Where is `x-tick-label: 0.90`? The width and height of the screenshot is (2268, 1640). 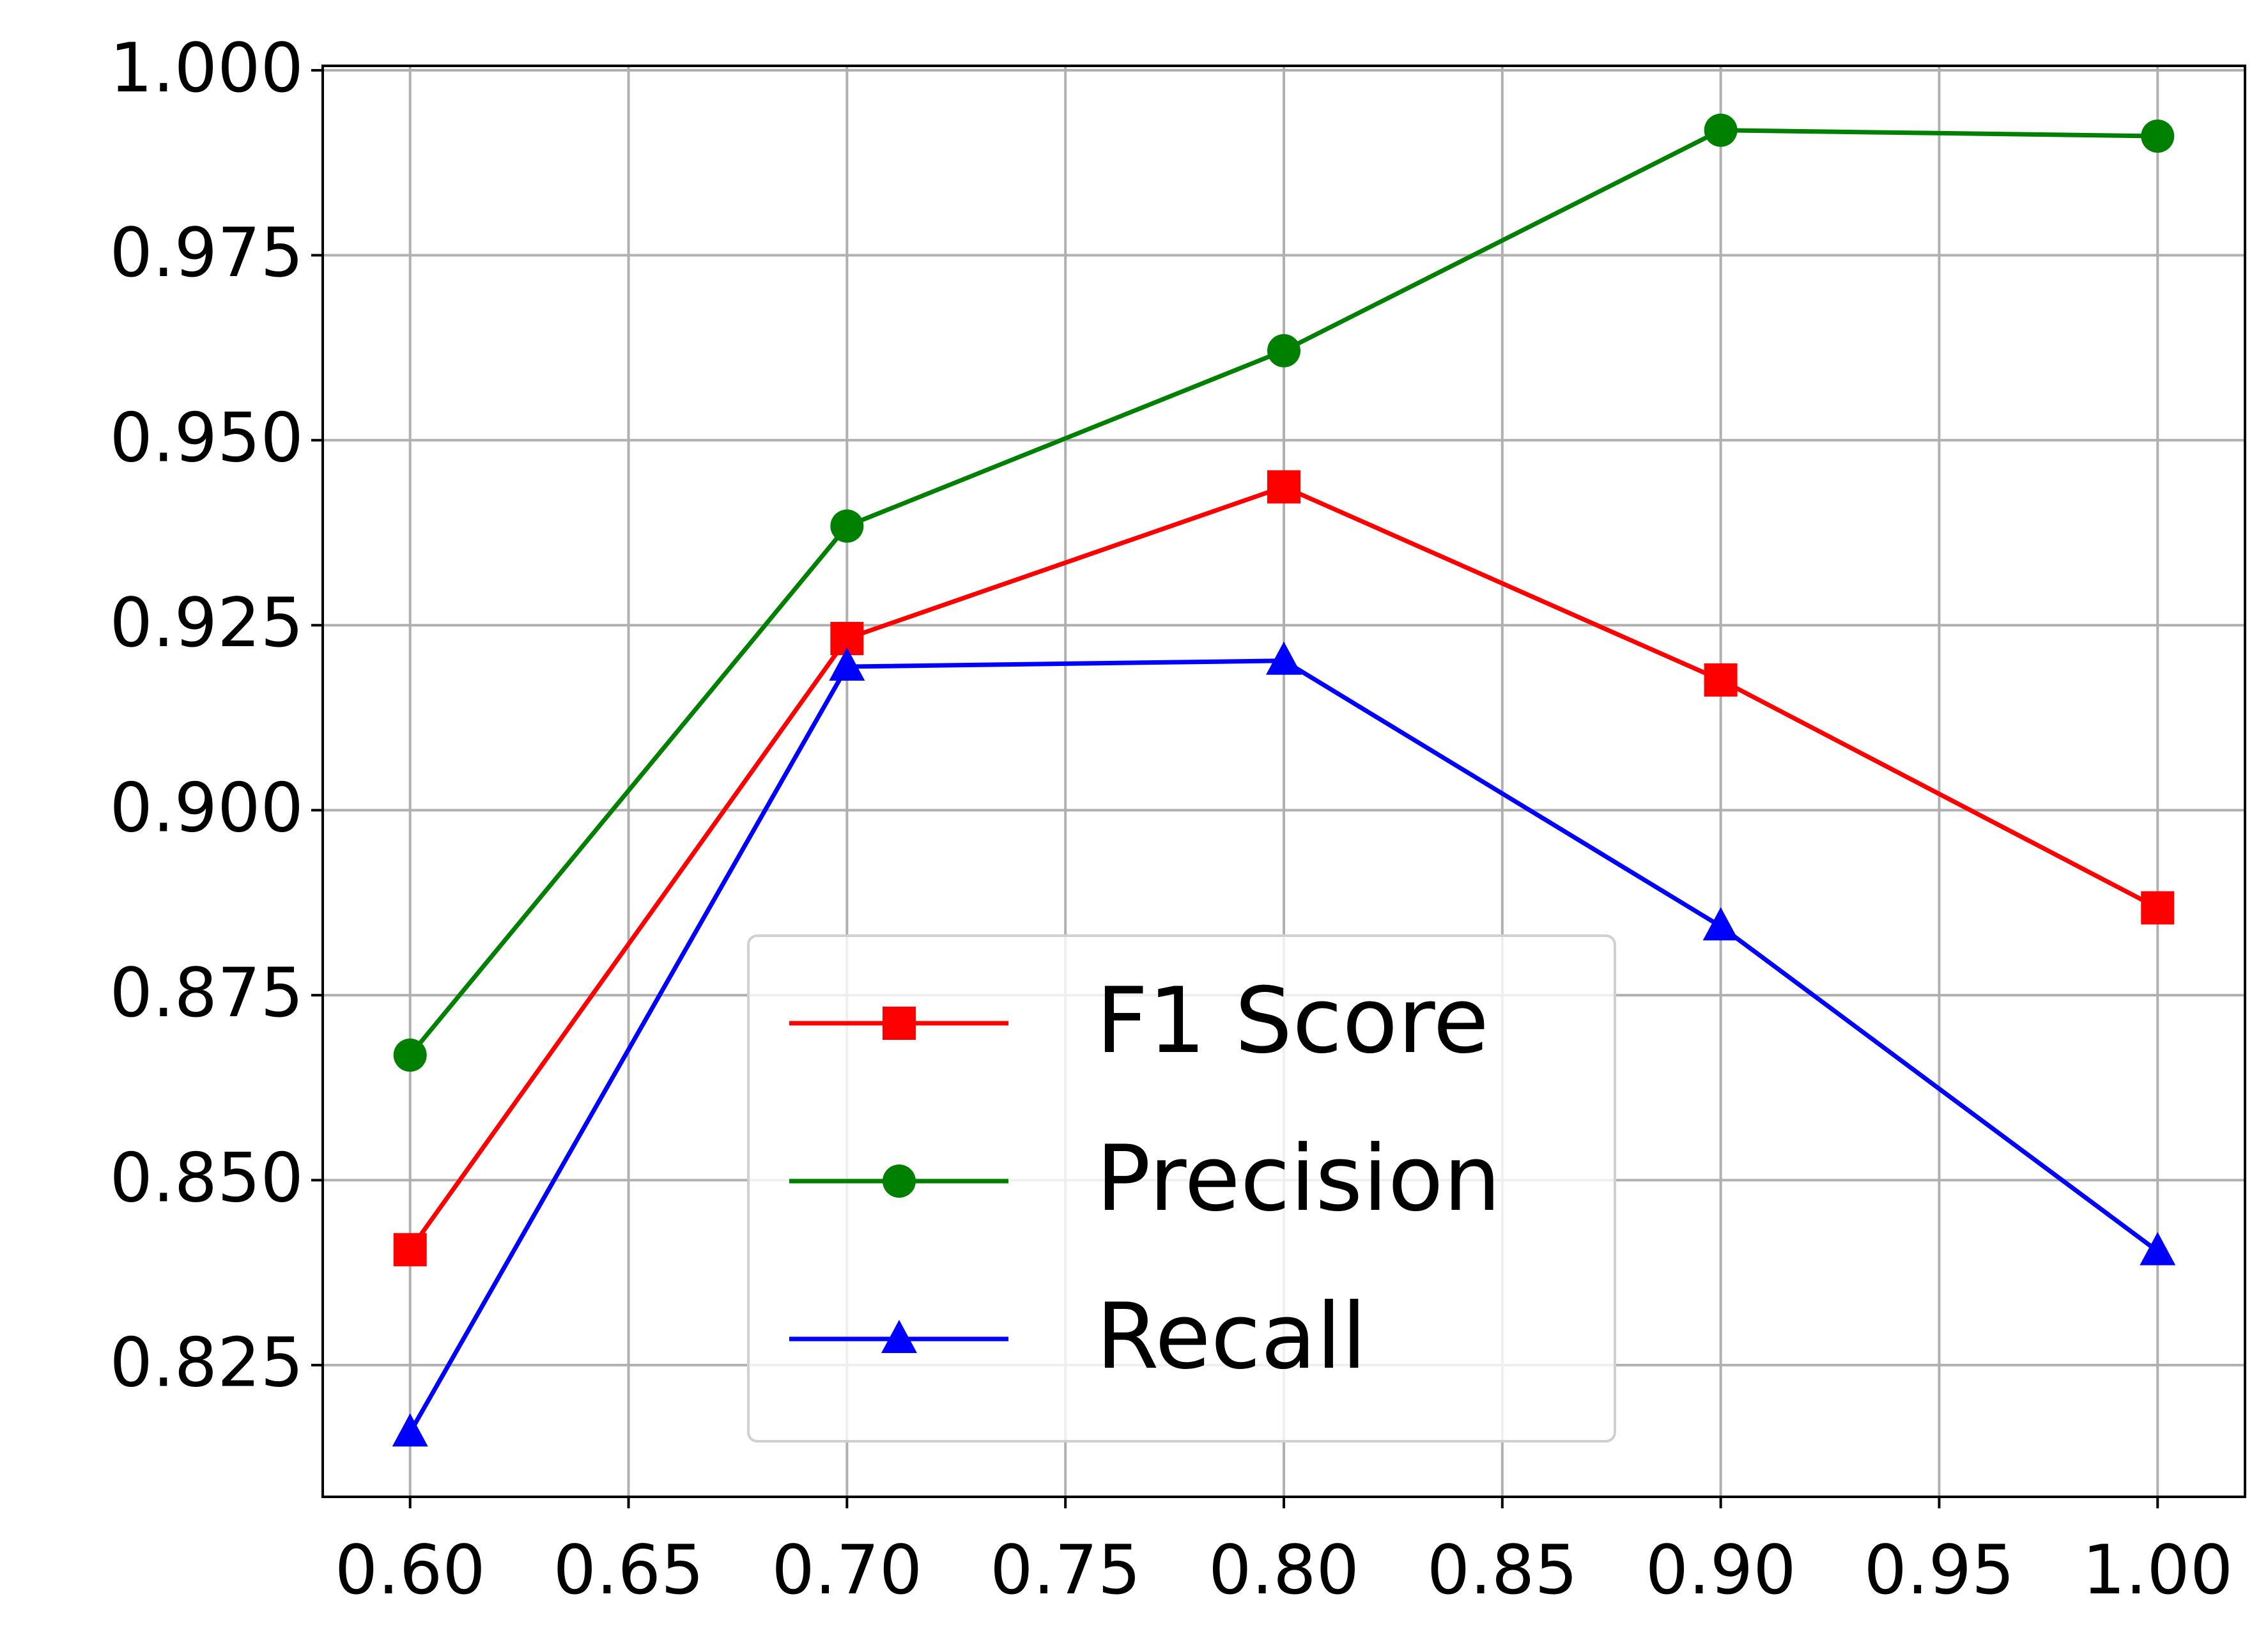
x-tick-label: 0.90 is located at coordinates (1721, 1570).